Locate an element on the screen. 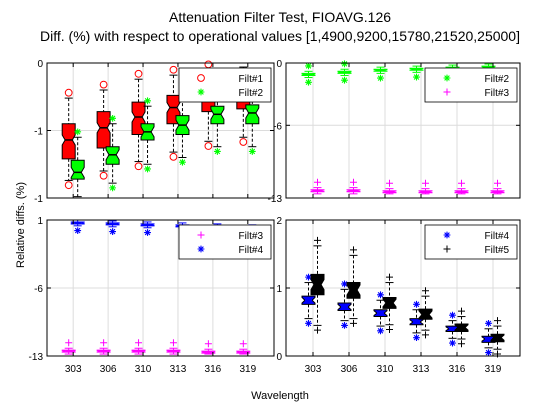  legend: Filt#4 Filt#5 is located at coordinates (471, 242).